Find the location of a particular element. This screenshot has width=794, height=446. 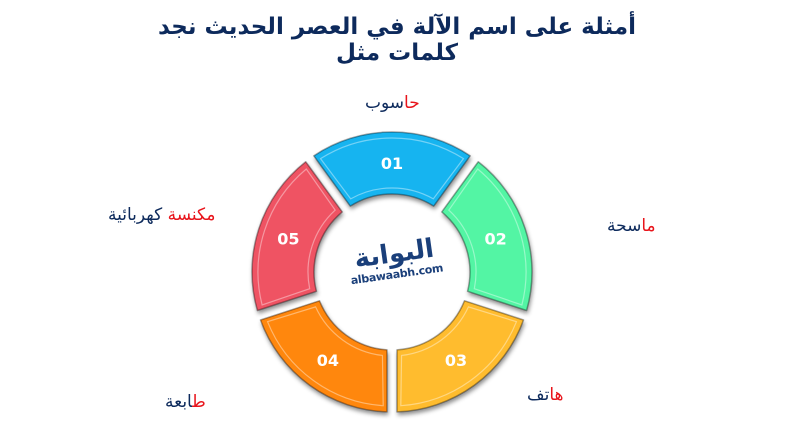

label-03-blue: تف is located at coordinates (538, 395).